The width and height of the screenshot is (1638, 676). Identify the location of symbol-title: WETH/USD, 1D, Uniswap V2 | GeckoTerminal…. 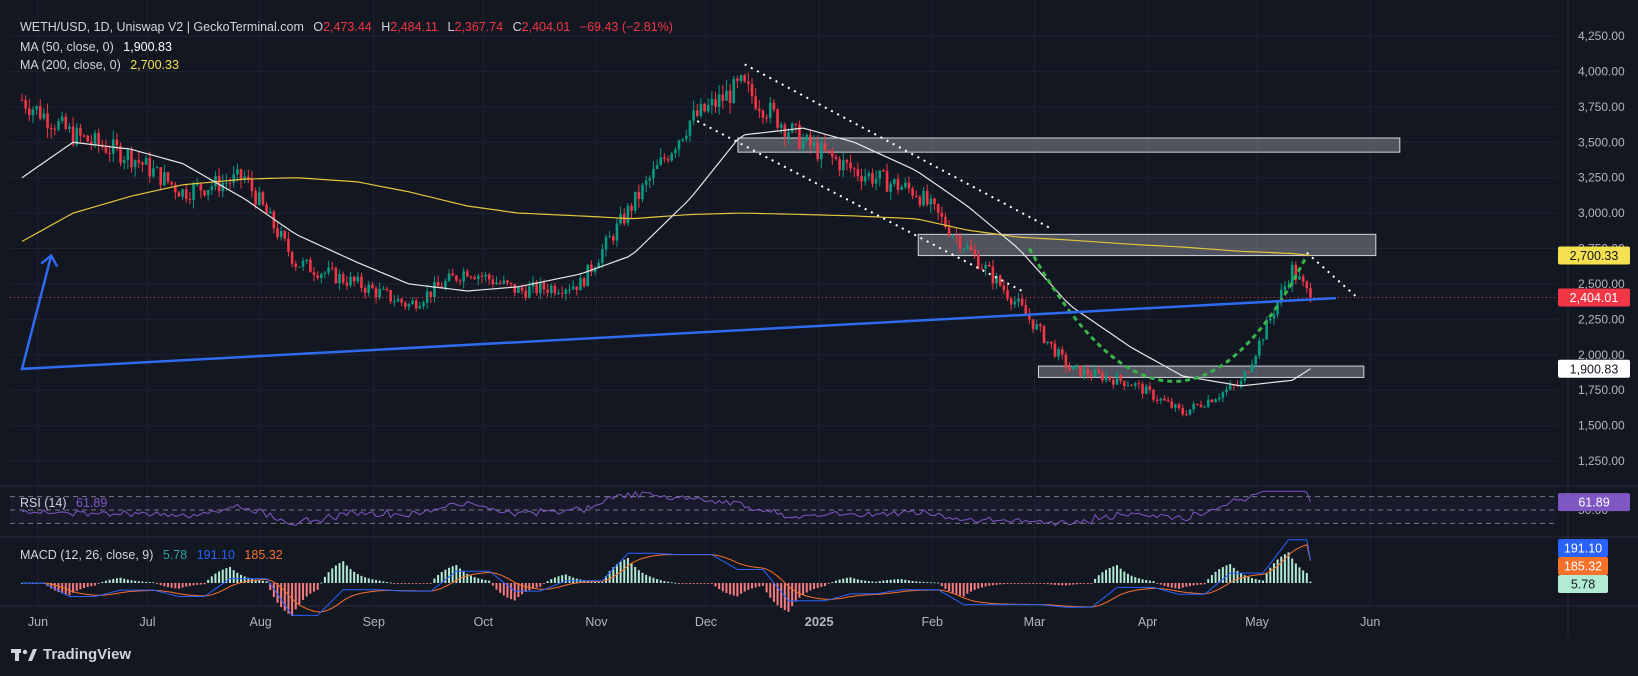
(162, 27).